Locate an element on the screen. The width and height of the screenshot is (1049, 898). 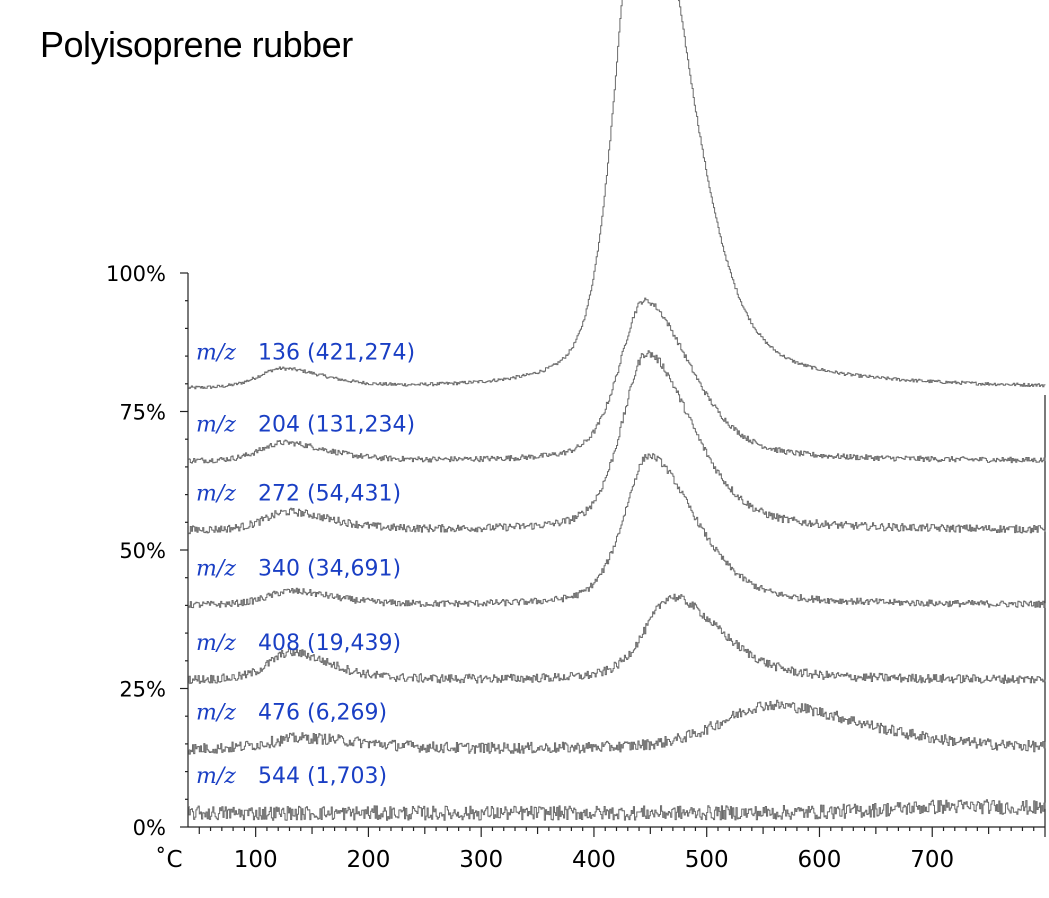
x-unit-label: ˚C is located at coordinates (169, 859).